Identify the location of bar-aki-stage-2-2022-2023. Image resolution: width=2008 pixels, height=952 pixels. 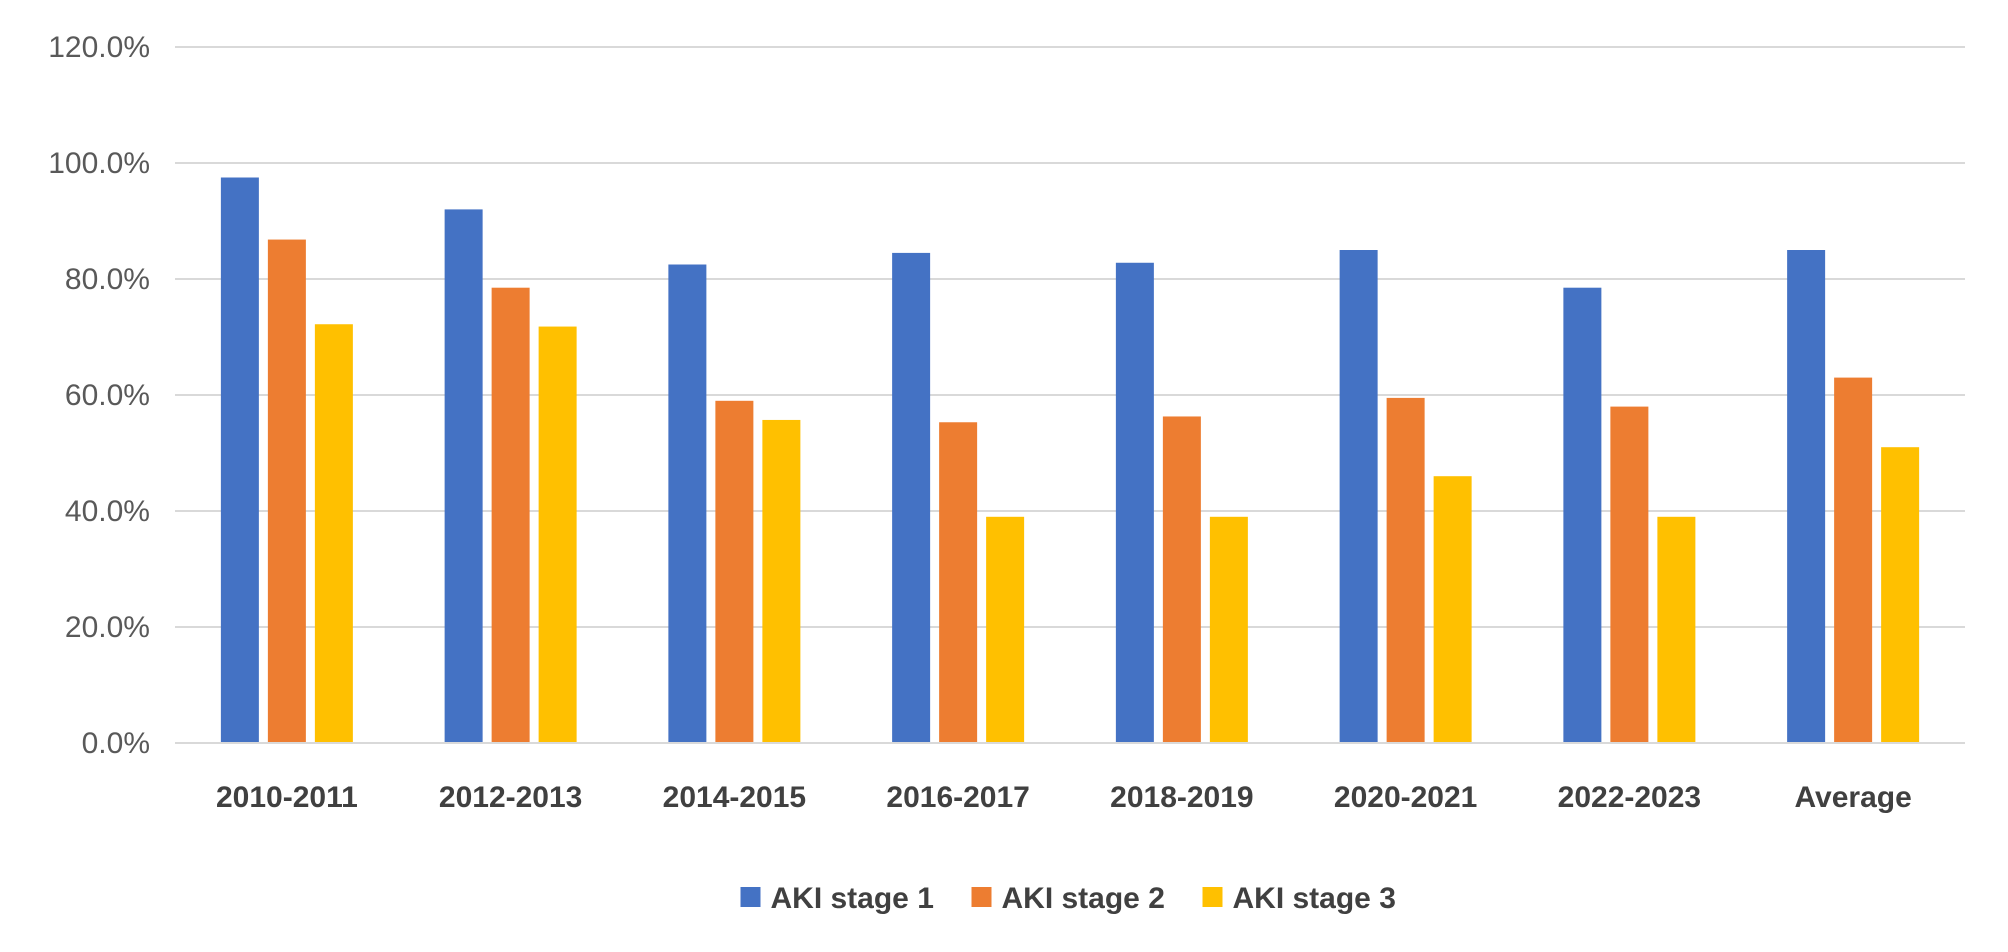
(1629, 574).